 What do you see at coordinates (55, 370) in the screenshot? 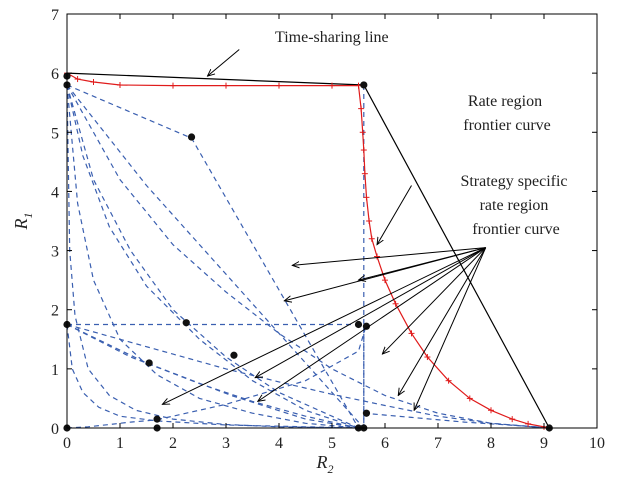
I see `y-tick-label: 1` at bounding box center [55, 370].